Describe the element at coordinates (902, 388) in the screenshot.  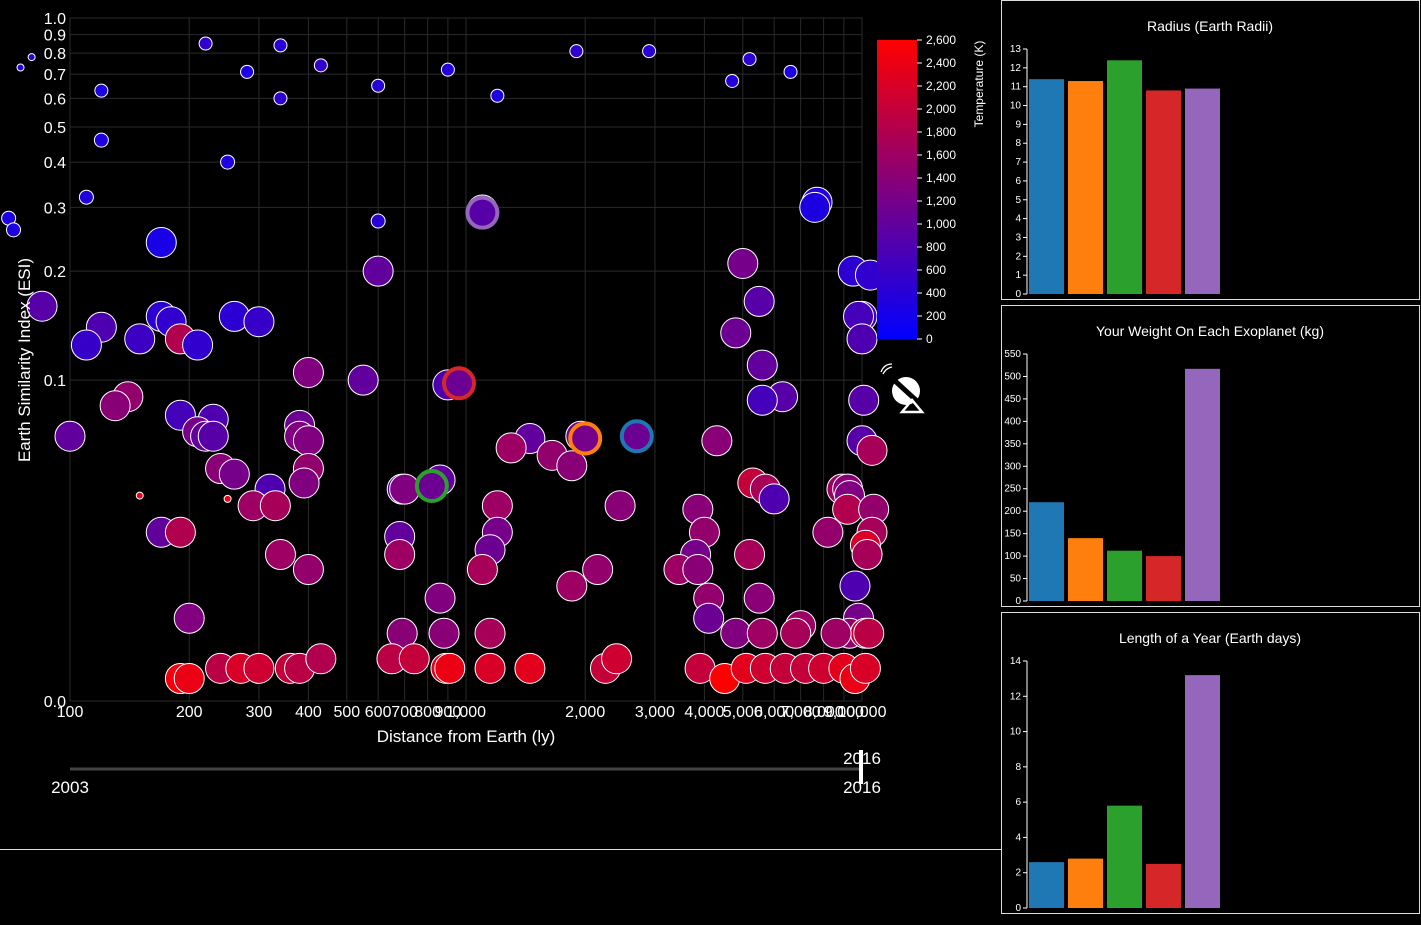
I see `satellite-dish-icon` at that location.